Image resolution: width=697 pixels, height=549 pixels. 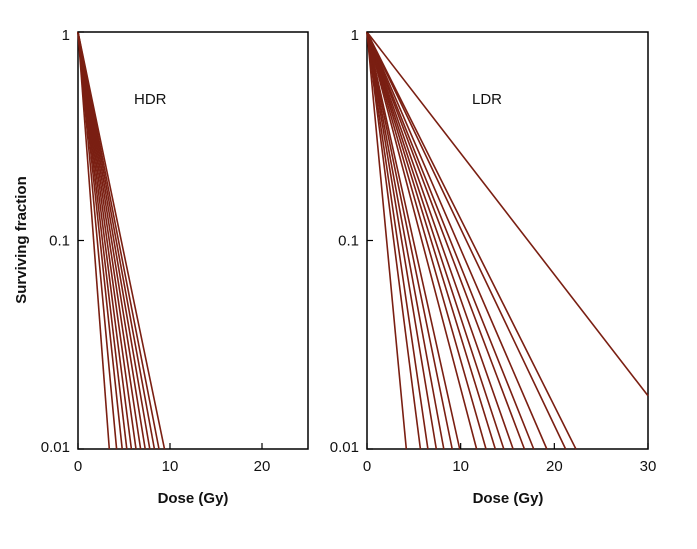 I want to click on x-tick-label-hdr-20: 20, so click(x=262, y=466).